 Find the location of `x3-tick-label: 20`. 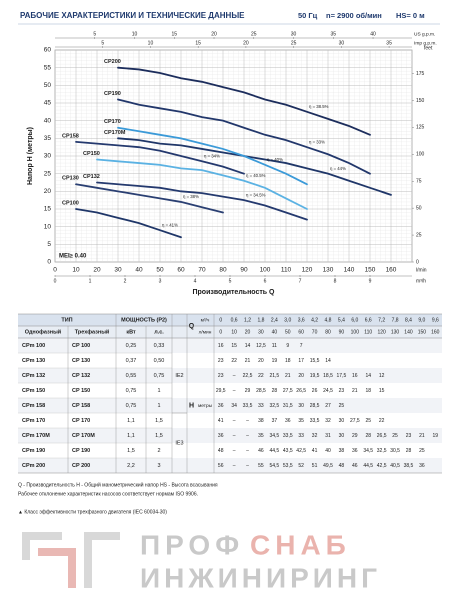

x3-tick-label: 20 is located at coordinates (214, 34).